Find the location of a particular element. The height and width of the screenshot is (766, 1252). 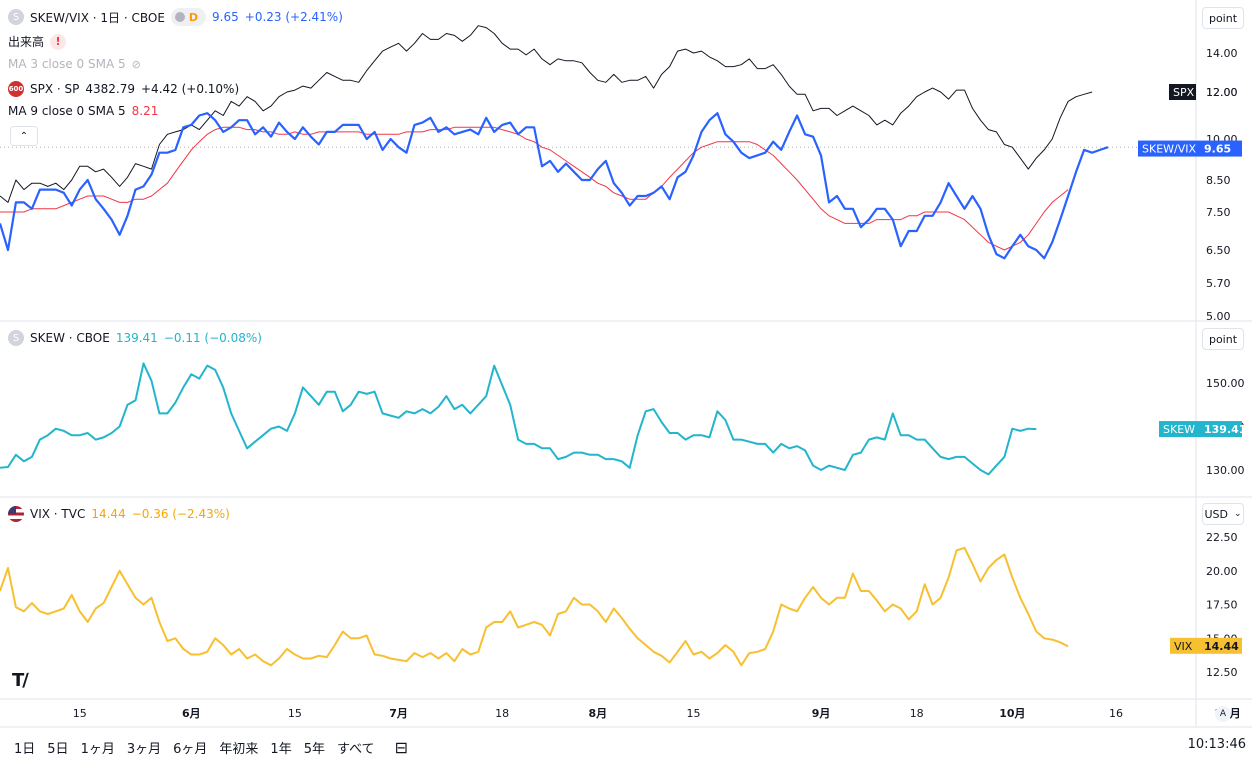

vix-price-tag-value: 14.44 is located at coordinates (1221, 646).